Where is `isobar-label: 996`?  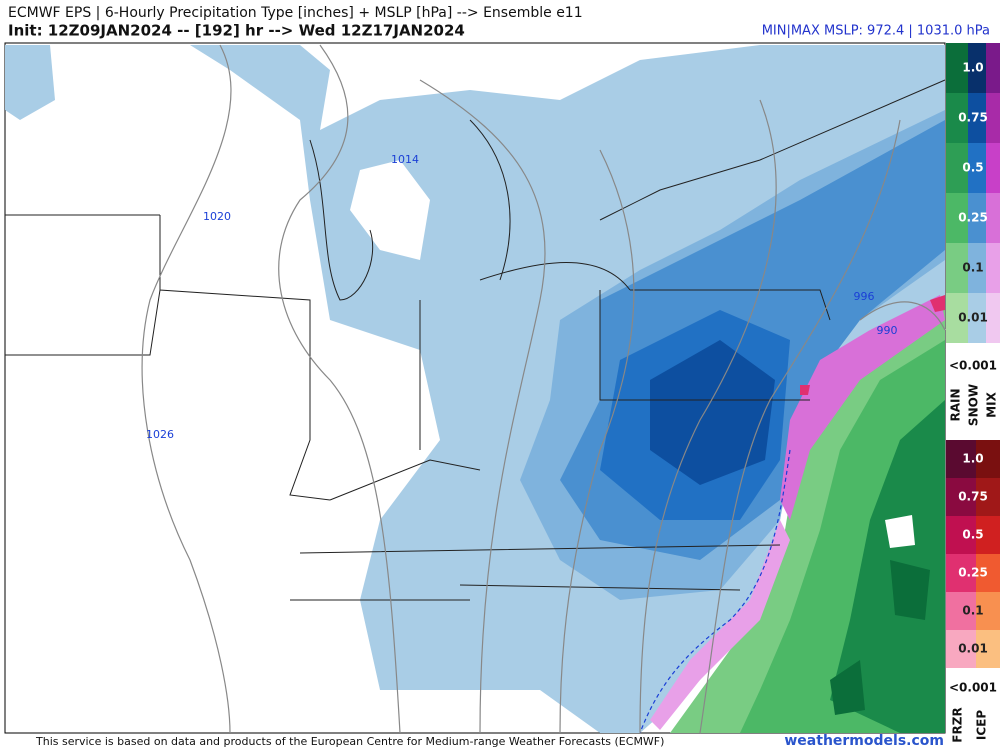 isobar-label: 996 is located at coordinates (864, 296).